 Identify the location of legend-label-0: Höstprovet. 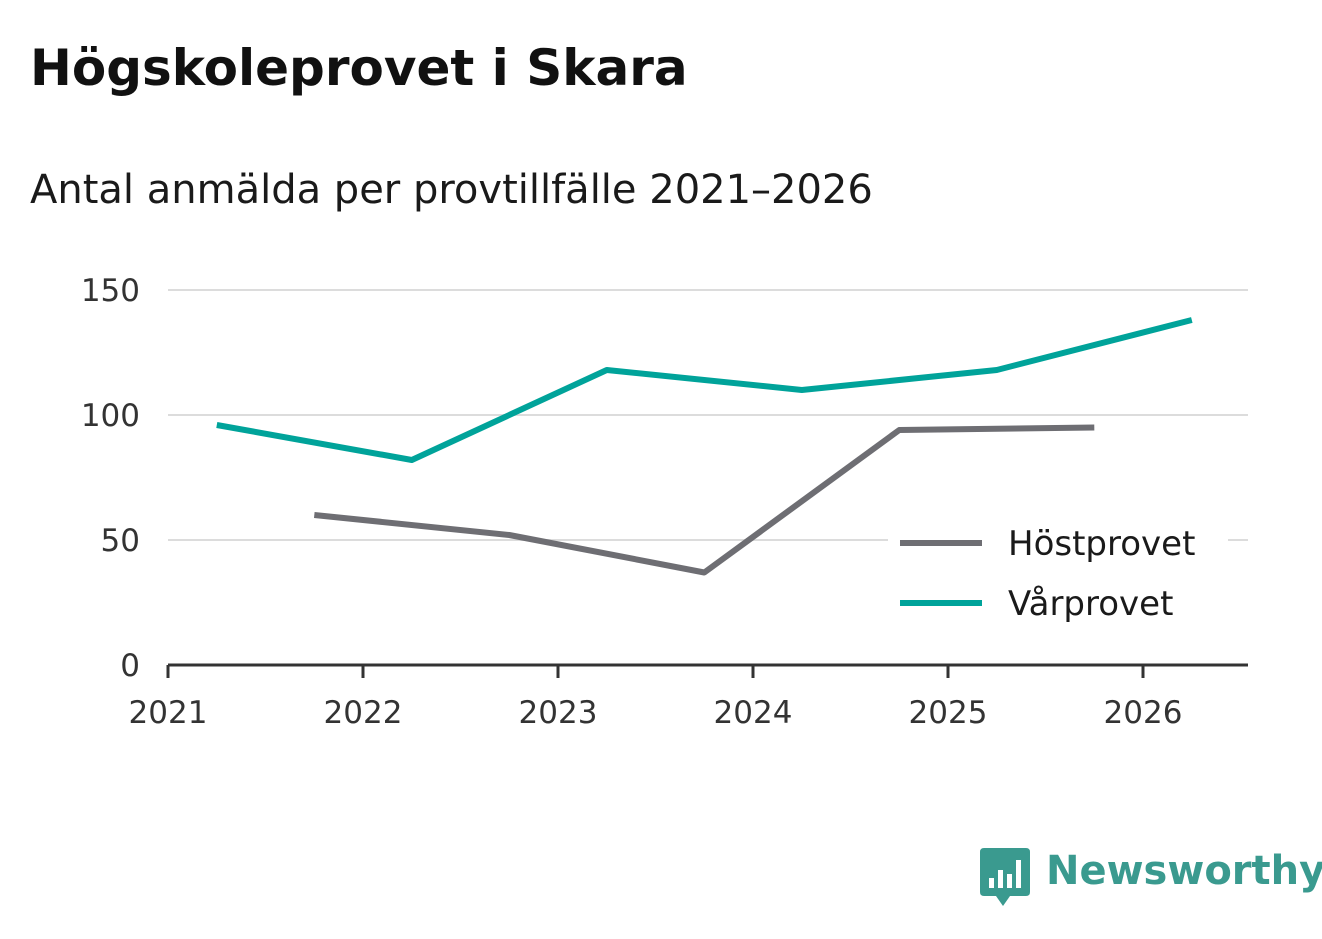
(1101, 544).